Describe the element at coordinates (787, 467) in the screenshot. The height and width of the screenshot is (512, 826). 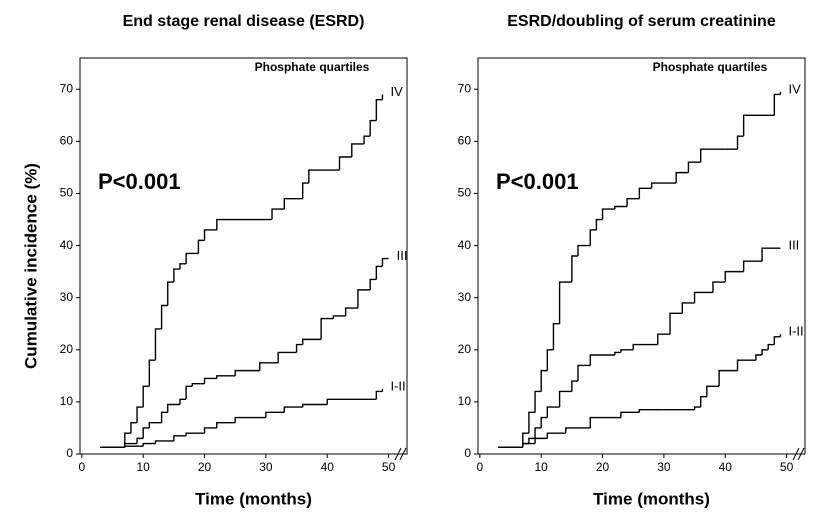
I see `x-tick-label: 50` at that location.